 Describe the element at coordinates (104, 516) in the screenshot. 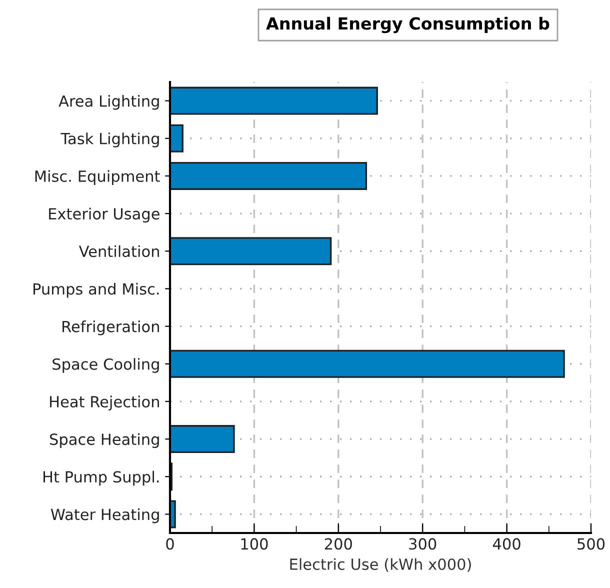

I see `y-tick-label: Water Heating` at that location.